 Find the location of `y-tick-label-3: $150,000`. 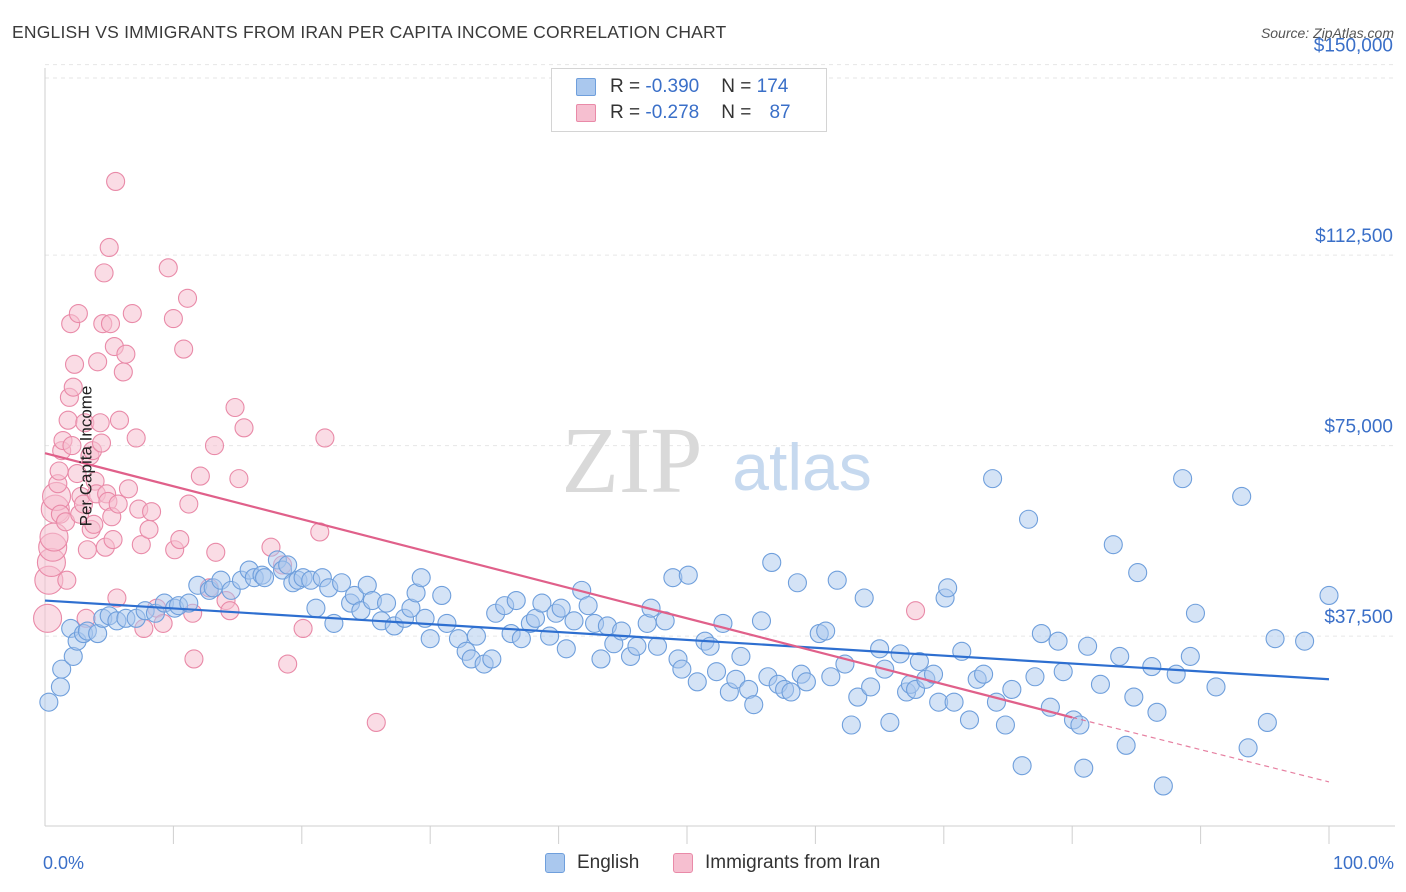

y-tick-label-3: $150,000 is located at coordinates (1353, 46).